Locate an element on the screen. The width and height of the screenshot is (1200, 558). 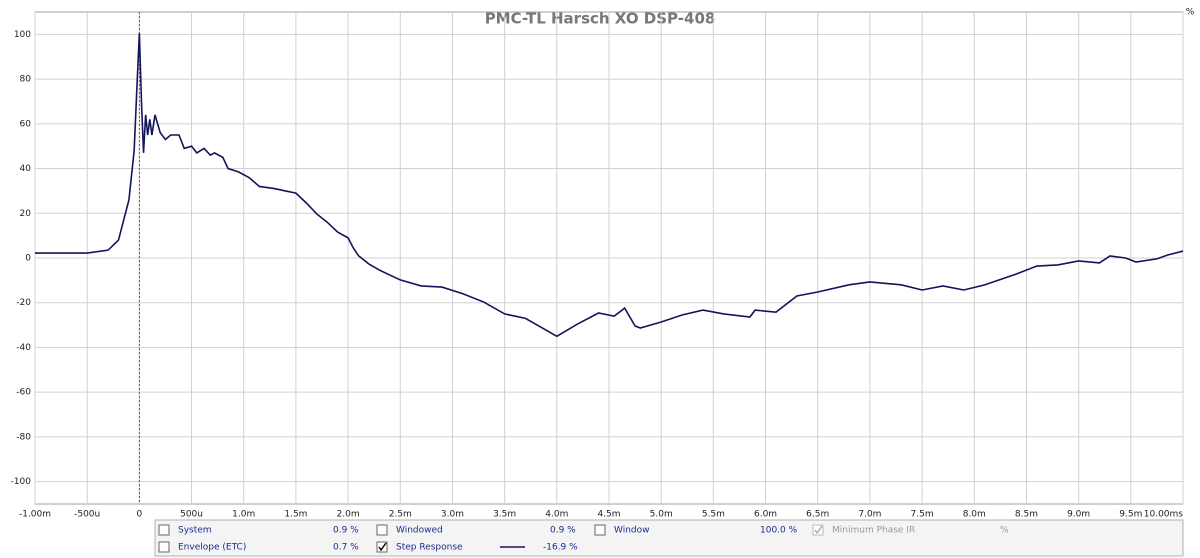
x-tick-label: 1.5m is located at coordinates (295, 515).